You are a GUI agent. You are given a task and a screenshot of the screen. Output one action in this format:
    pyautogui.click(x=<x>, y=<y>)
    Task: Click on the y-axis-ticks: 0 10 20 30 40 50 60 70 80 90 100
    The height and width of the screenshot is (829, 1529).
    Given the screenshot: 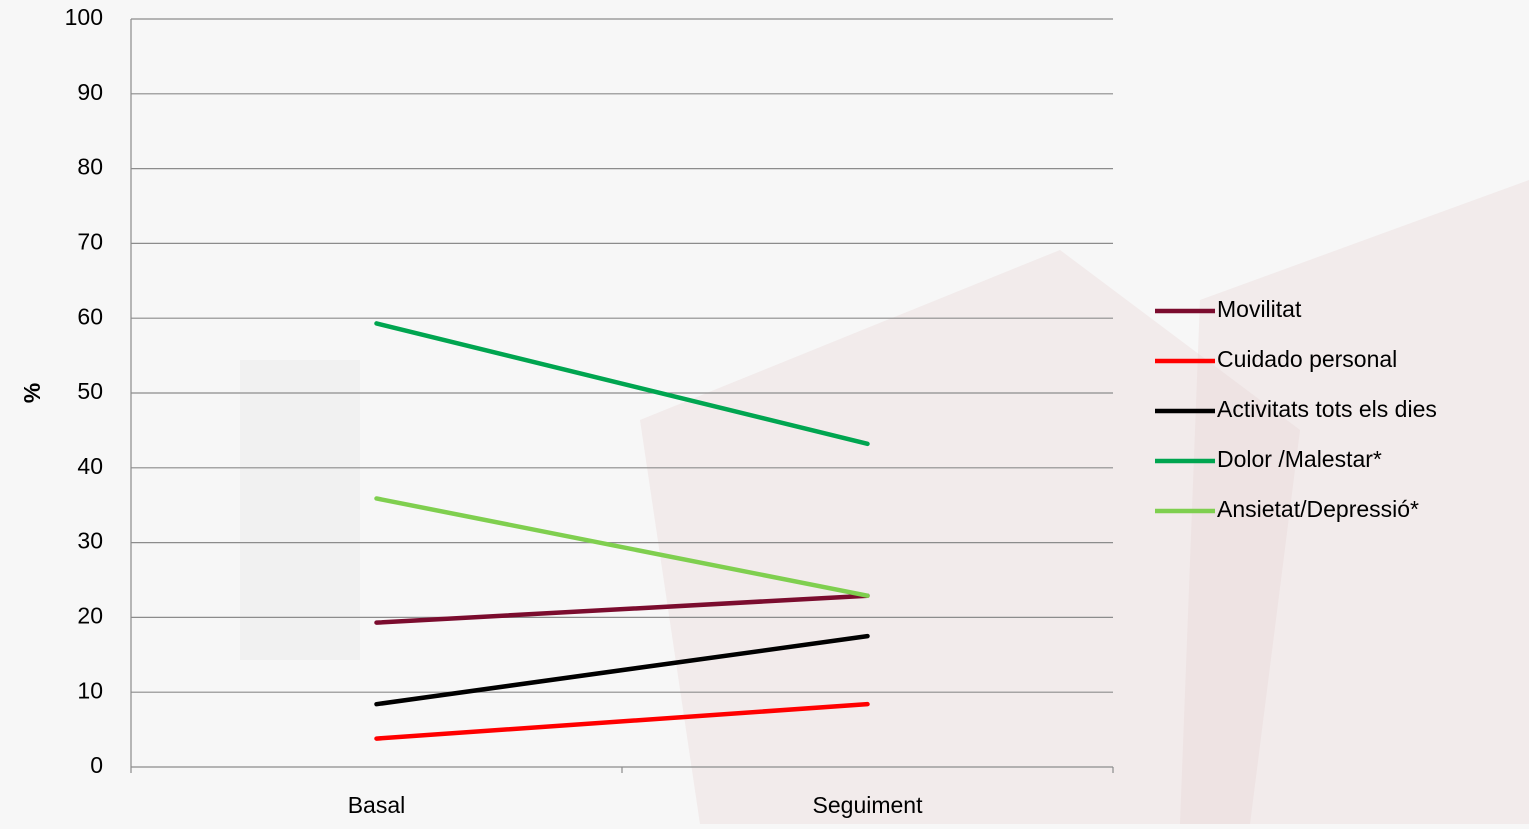 What is the action you would take?
    pyautogui.click(x=84, y=391)
    